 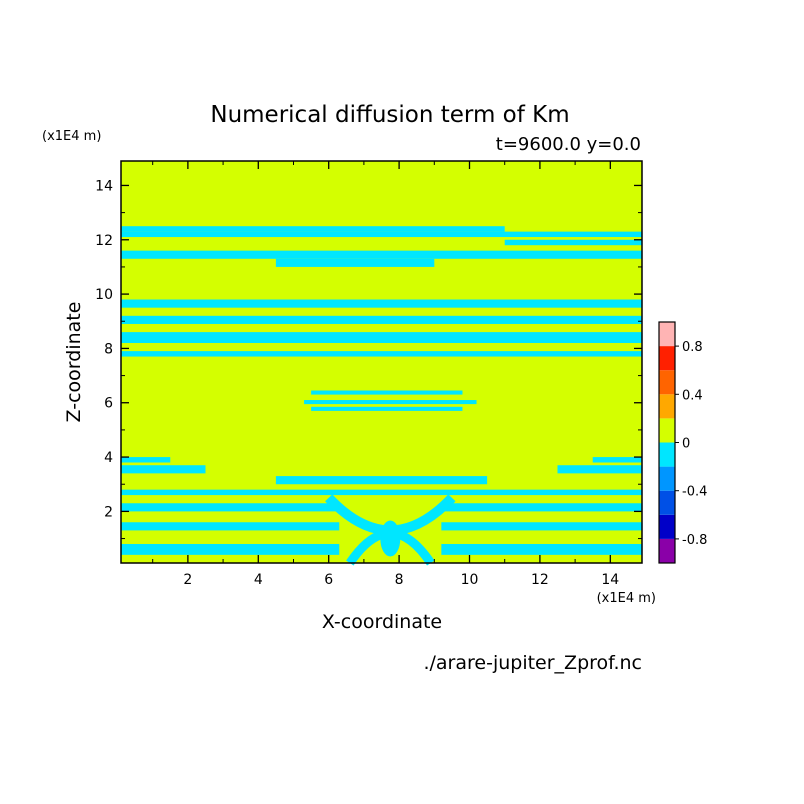 What do you see at coordinates (692, 395) in the screenshot?
I see `colorbar-tick-label: 0.4` at bounding box center [692, 395].